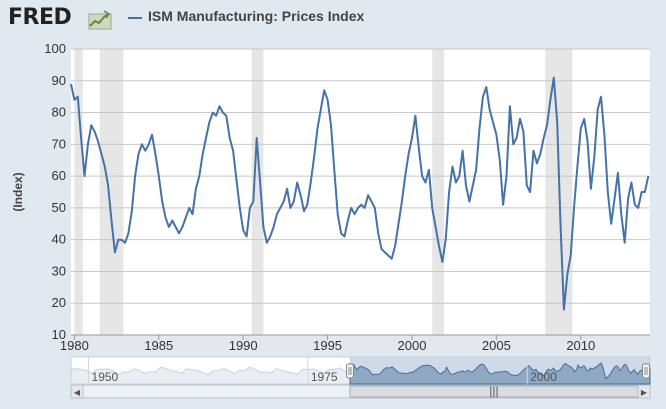  What do you see at coordinates (135, 18) in the screenshot?
I see `legend-series-swatch` at bounding box center [135, 18].